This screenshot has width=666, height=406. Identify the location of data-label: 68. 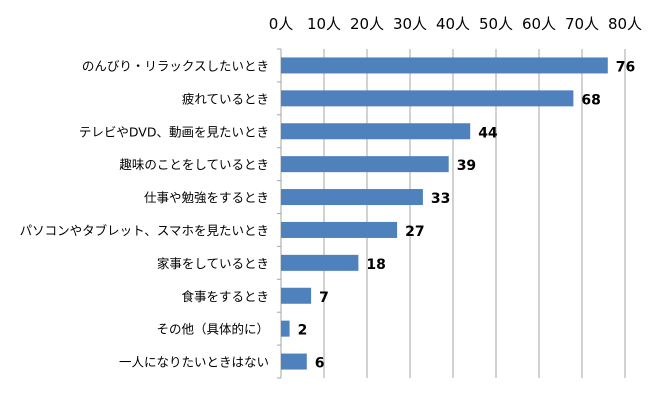
(590, 100).